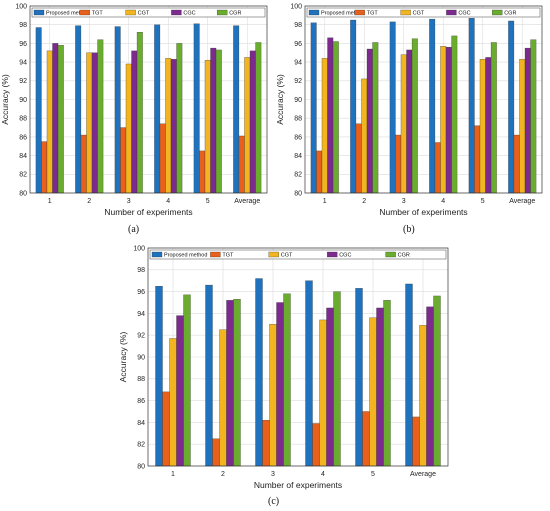 This screenshot has width=550, height=511. Describe the element at coordinates (228, 256) in the screenshot. I see `legend-label: TGT` at that location.